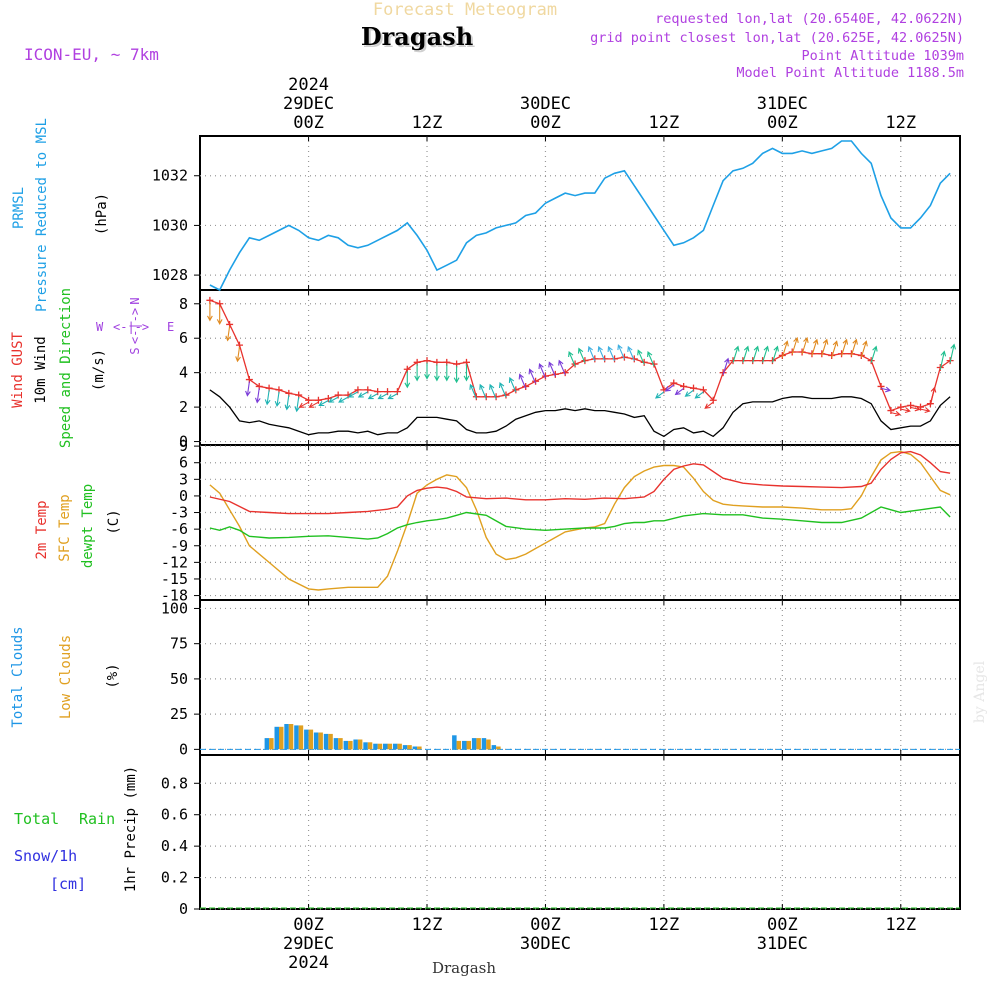 This screenshot has height=1000, width=1000. What do you see at coordinates (782, 104) in the screenshot?
I see `time-label: 31DEC` at bounding box center [782, 104].